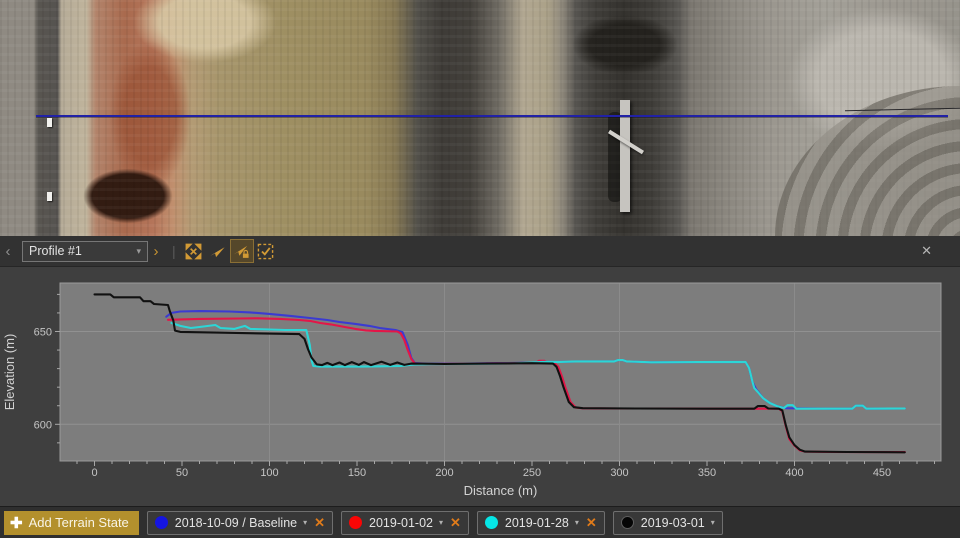 This screenshot has height=538, width=960. I want to click on paper-plane-lock-icon, so click(241, 251).